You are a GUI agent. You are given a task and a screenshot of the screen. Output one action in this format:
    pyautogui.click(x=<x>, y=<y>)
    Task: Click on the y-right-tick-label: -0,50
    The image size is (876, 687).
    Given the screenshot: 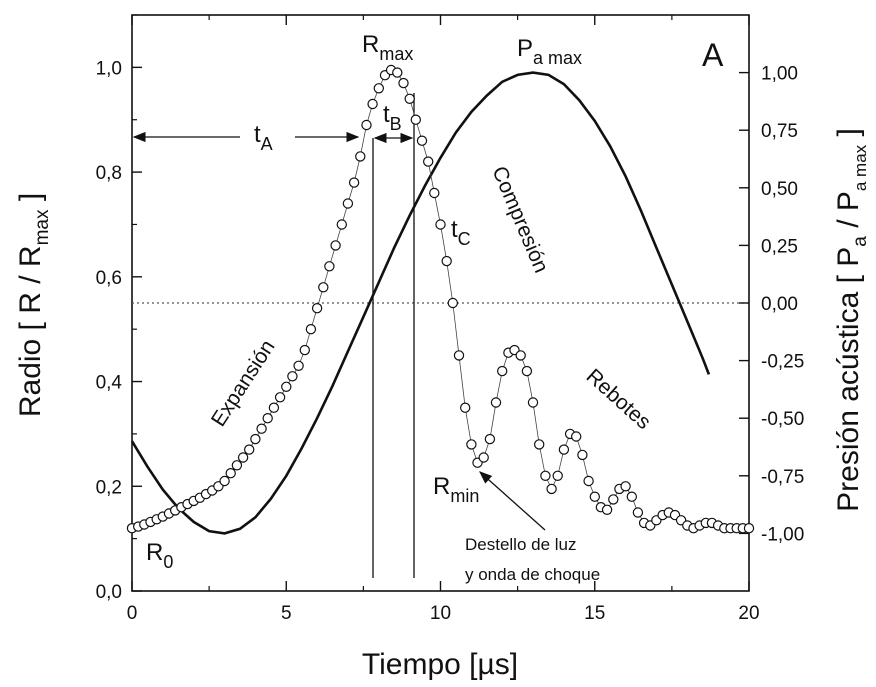 What is the action you would take?
    pyautogui.click(x=782, y=419)
    